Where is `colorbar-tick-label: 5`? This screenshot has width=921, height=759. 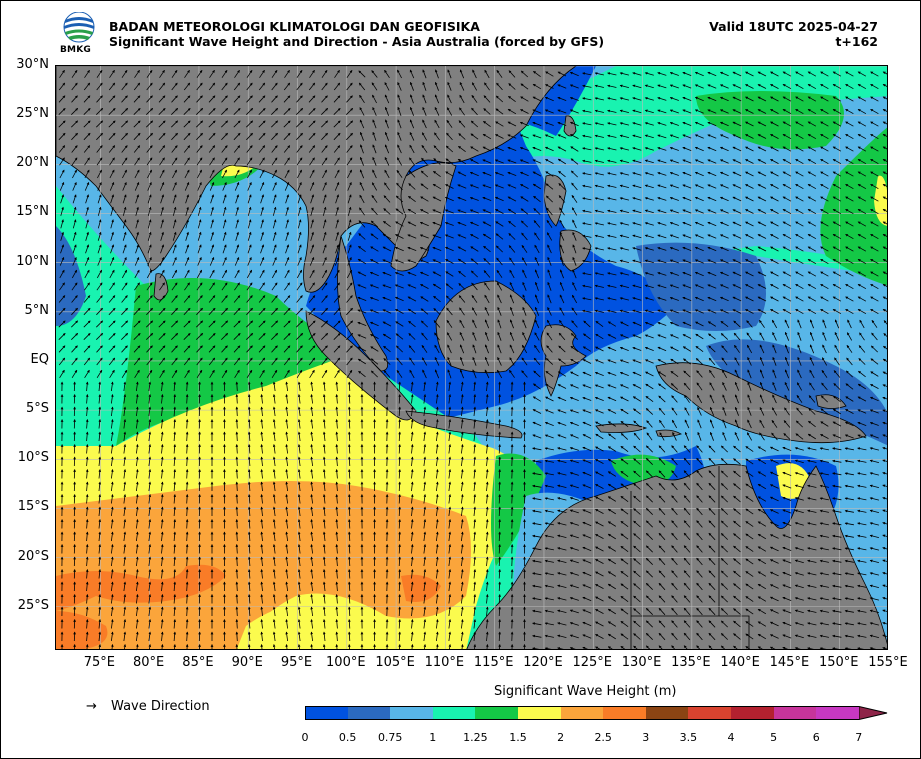 colorbar-tick-label: 5 is located at coordinates (774, 737).